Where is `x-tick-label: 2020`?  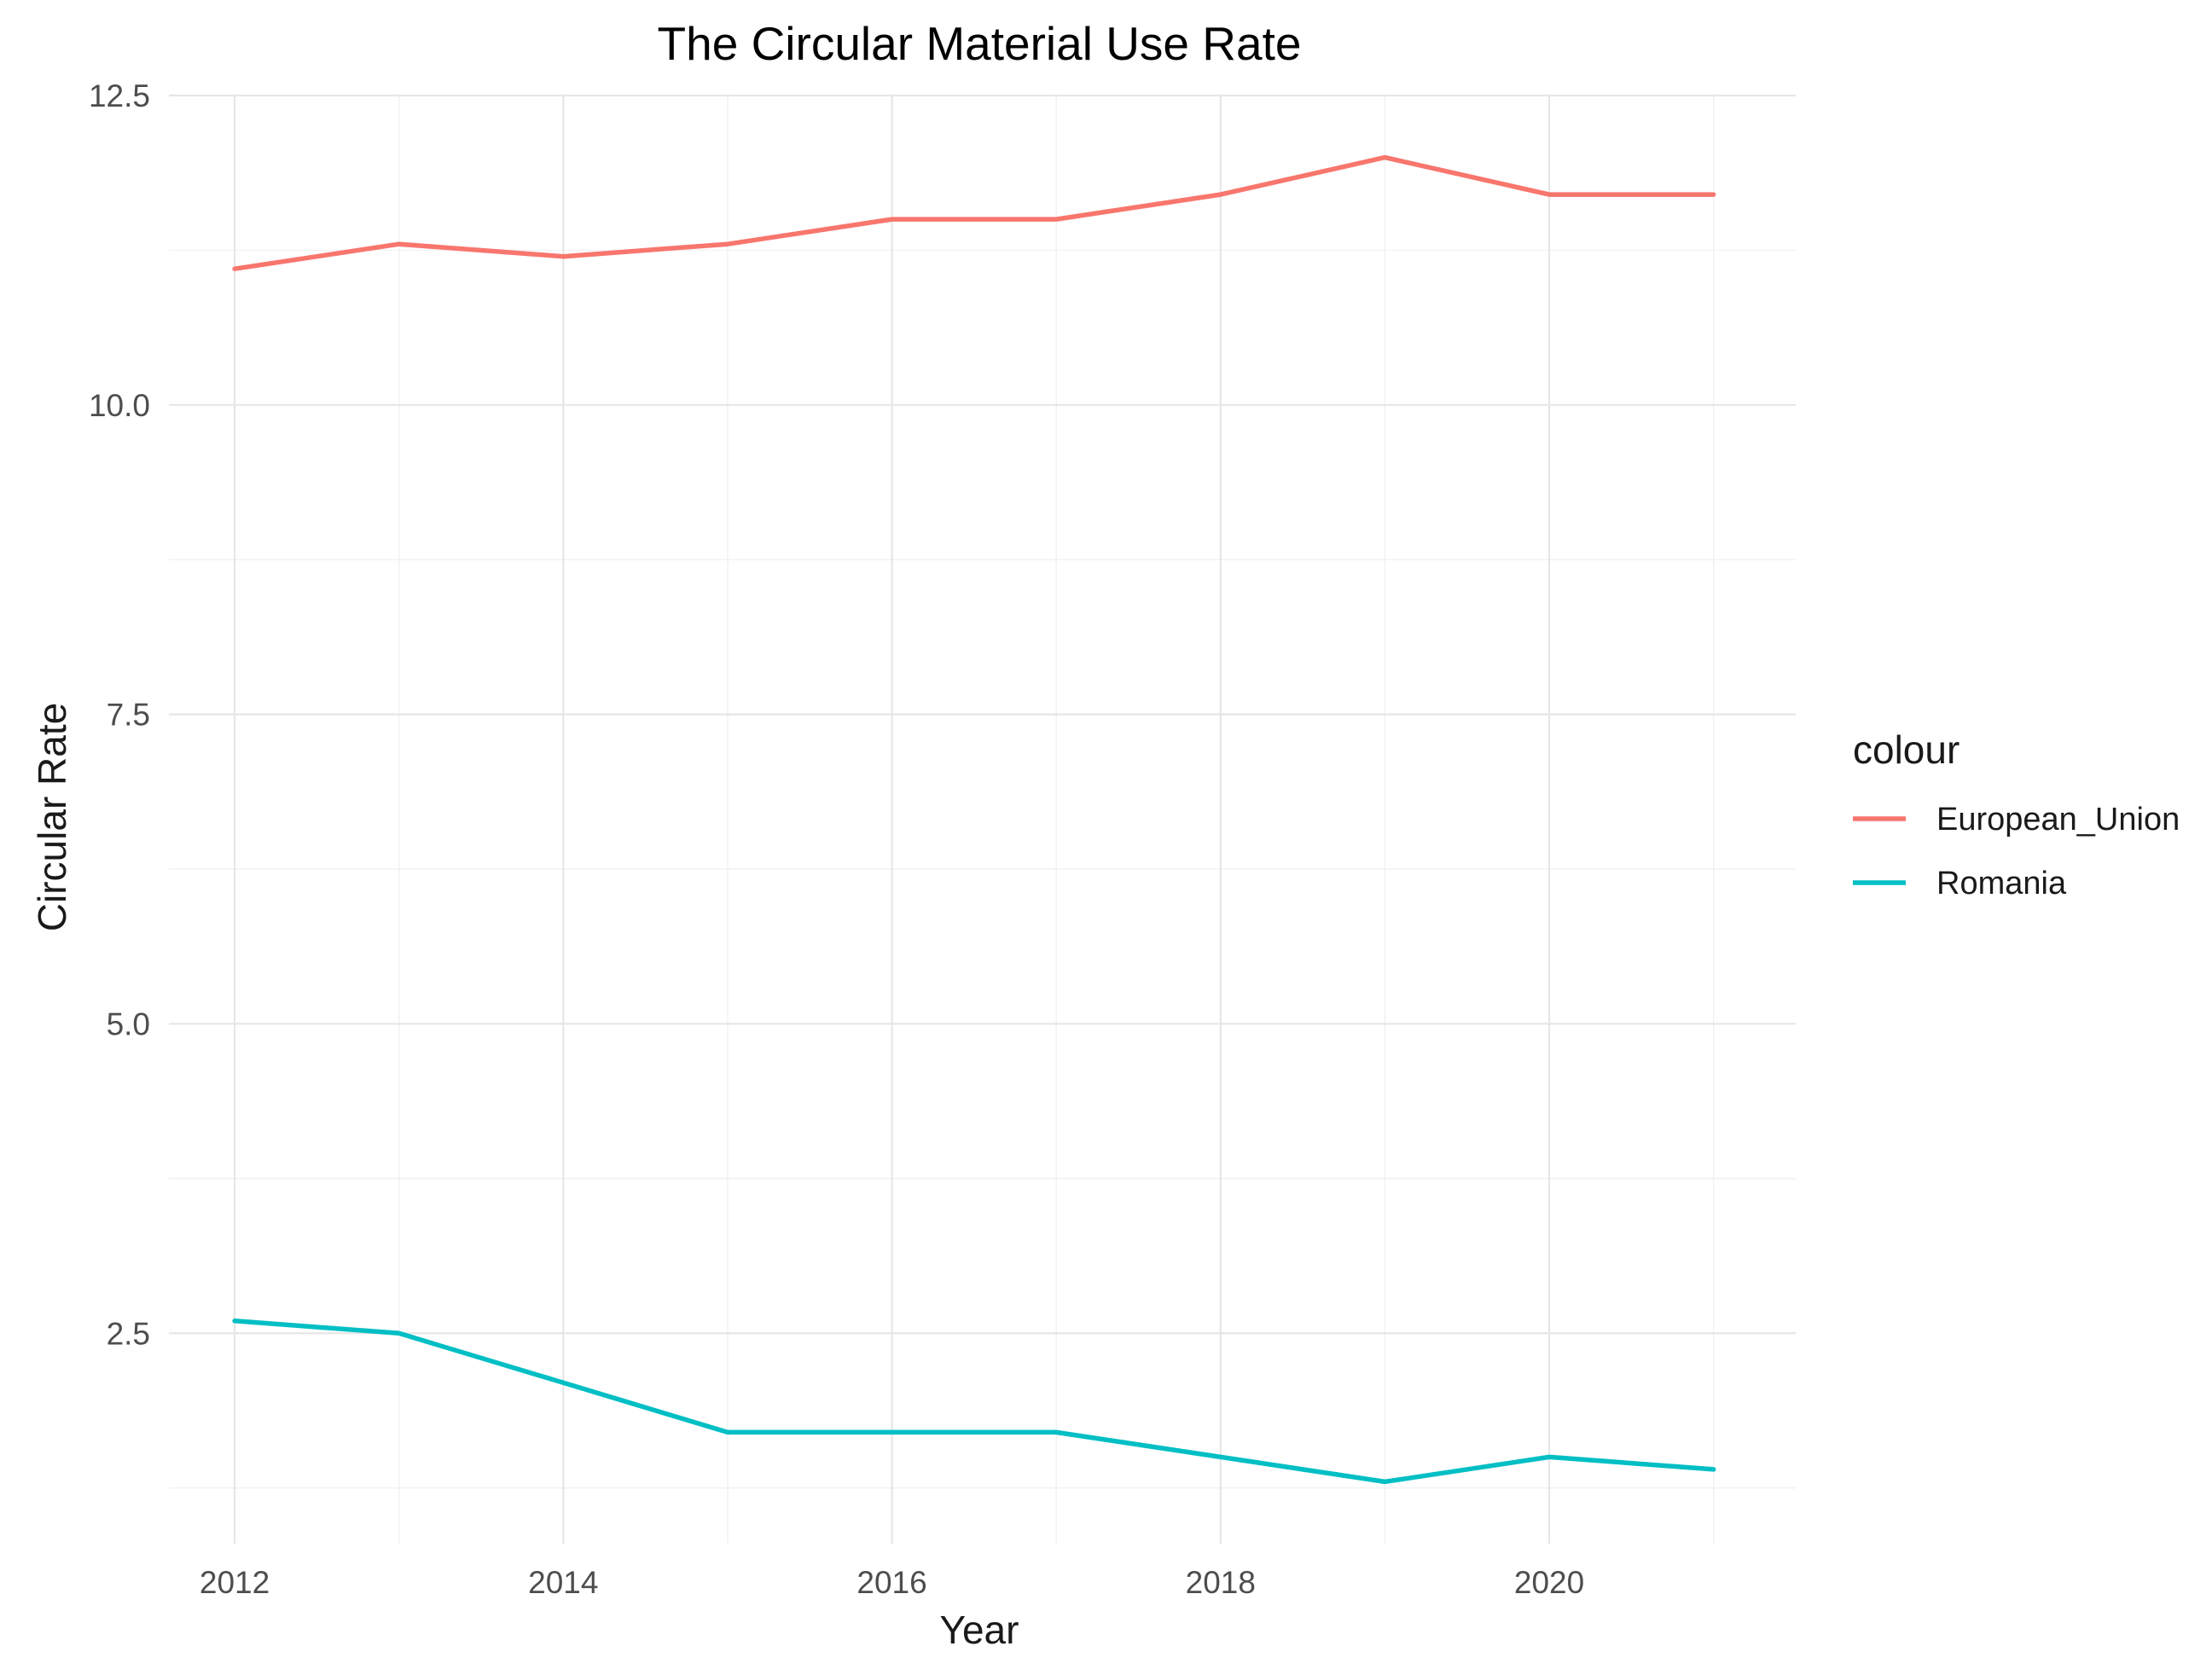
x-tick-label: 2020 is located at coordinates (1549, 1582).